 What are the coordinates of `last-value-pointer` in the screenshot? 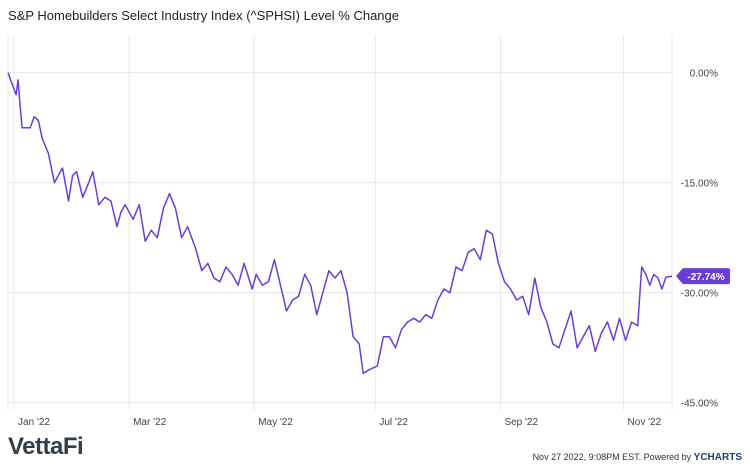 It's located at (679, 276).